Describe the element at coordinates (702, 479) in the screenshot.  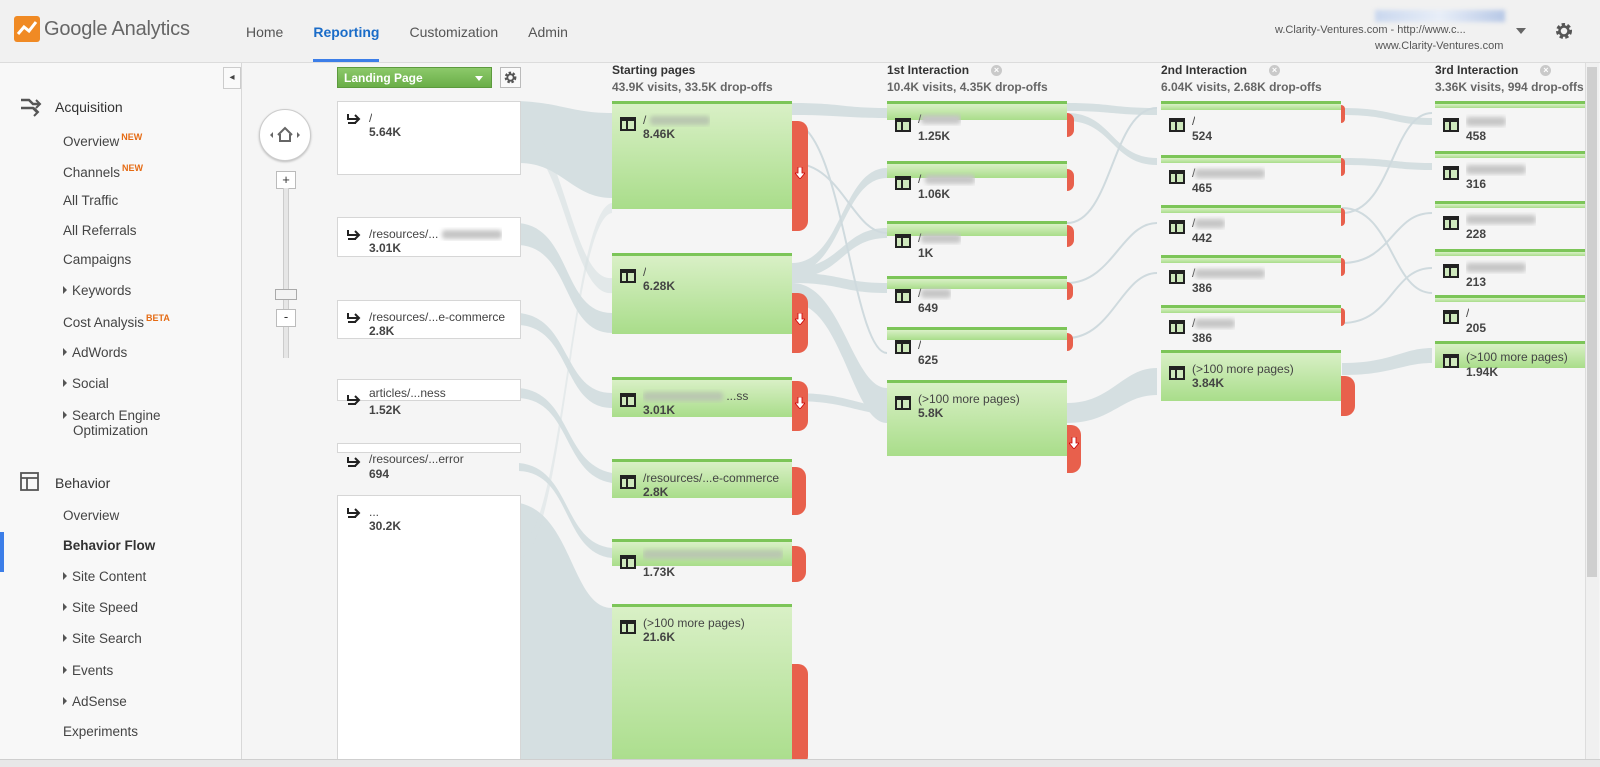
I see `page-node: /resources/...e-commerce 2.8K` at that location.